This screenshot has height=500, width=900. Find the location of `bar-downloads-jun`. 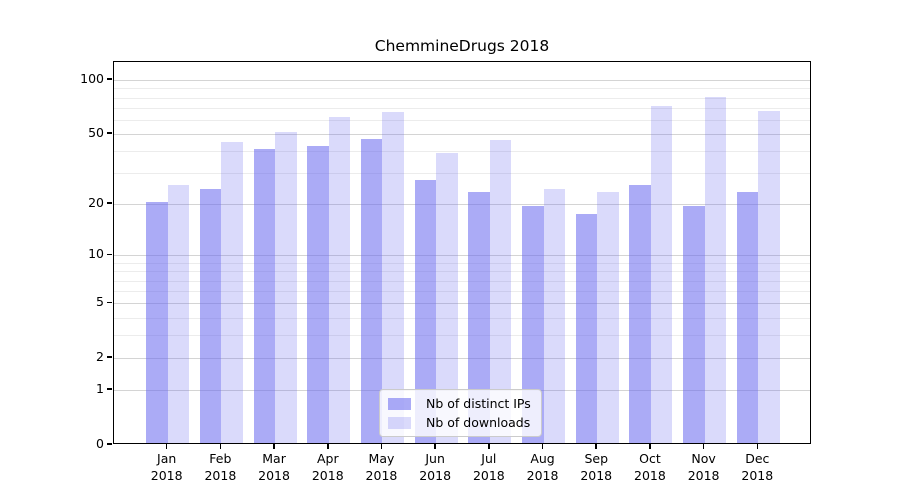

bar-downloads-jun is located at coordinates (447, 298).